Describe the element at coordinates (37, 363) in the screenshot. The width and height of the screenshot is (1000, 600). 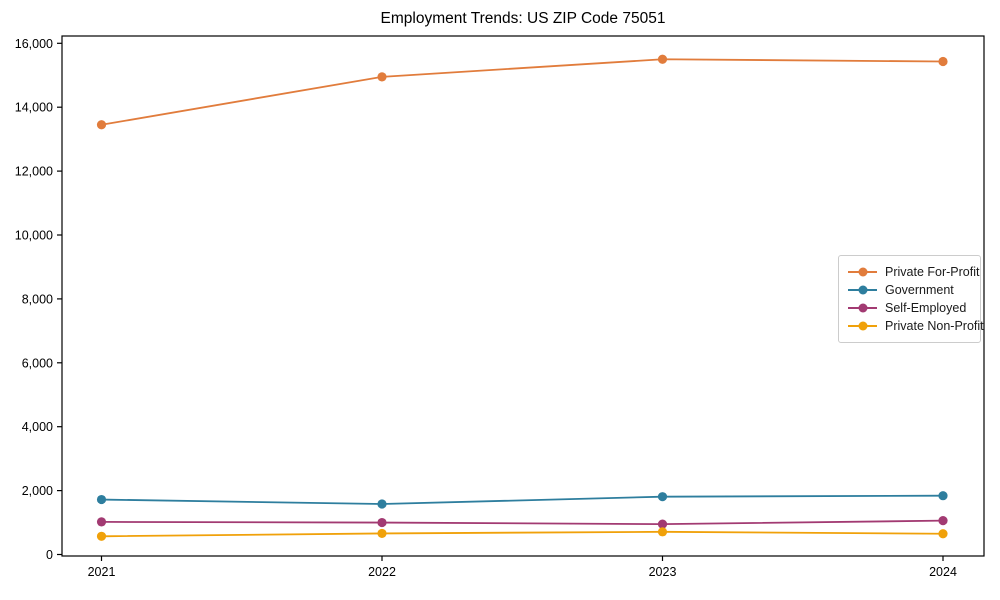
I see `y-tick-label: 6,000` at that location.